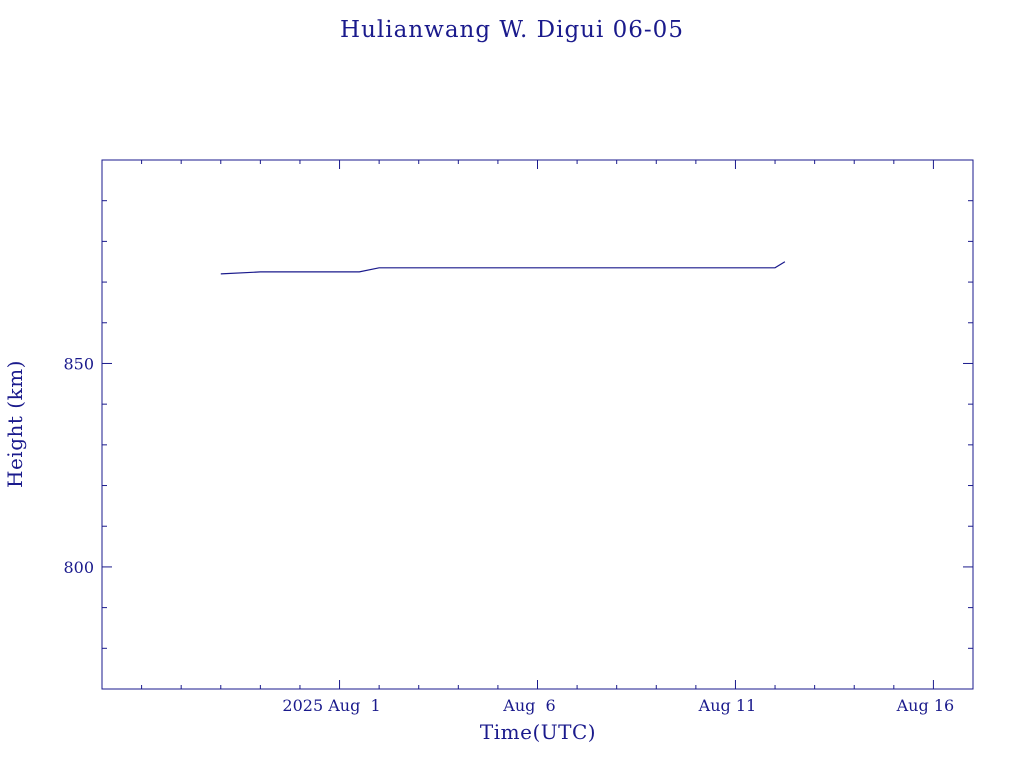 This screenshot has height=768, width=1024. Describe the element at coordinates (78, 363) in the screenshot. I see `y-tick-label: 850` at that location.